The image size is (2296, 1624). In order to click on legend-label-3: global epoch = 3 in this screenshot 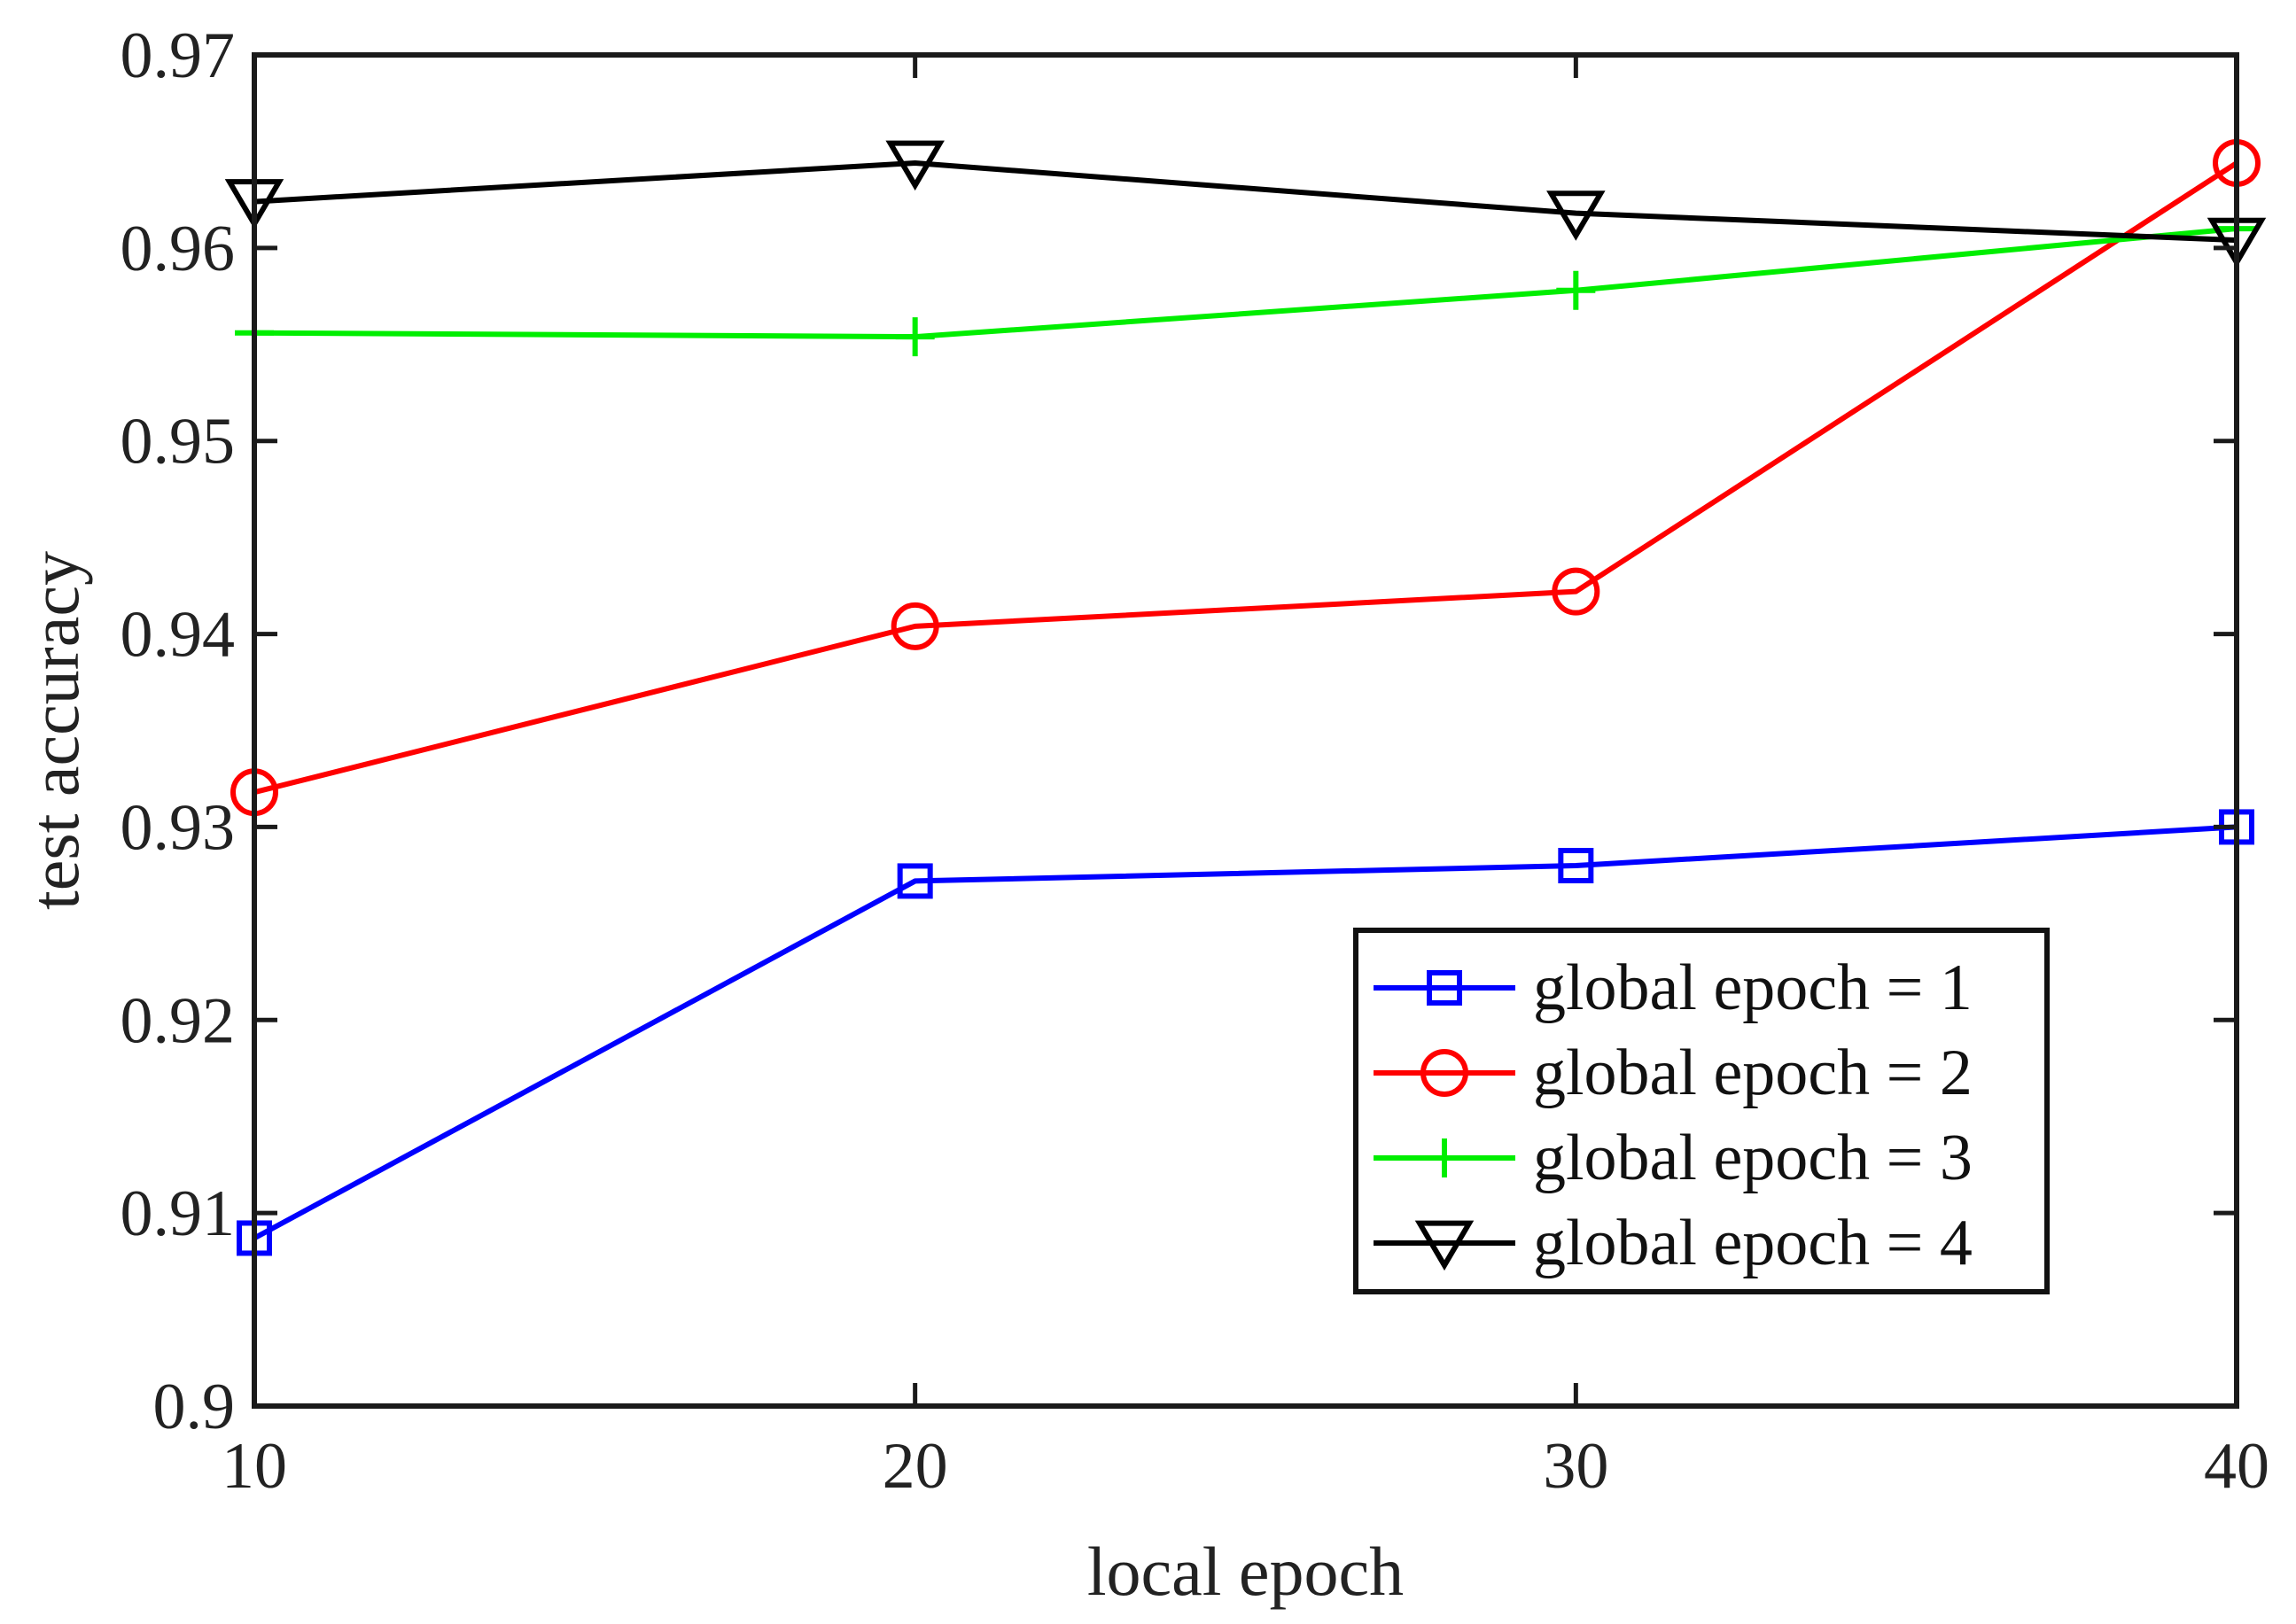, I will do `click(1753, 1158)`.